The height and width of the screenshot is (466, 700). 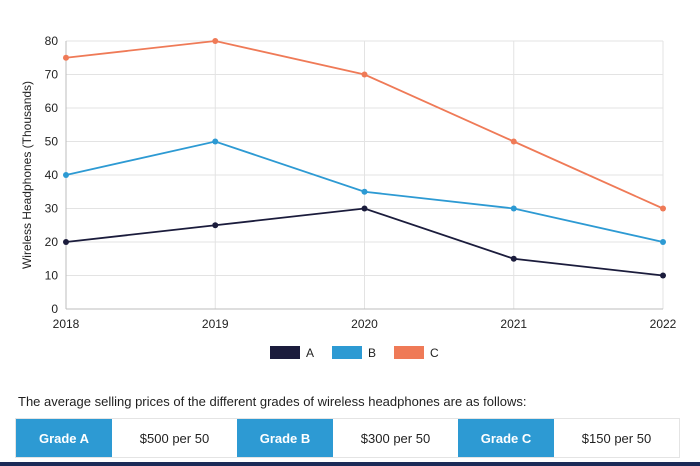 What do you see at coordinates (347, 352) in the screenshot?
I see `legend-swatch-b` at bounding box center [347, 352].